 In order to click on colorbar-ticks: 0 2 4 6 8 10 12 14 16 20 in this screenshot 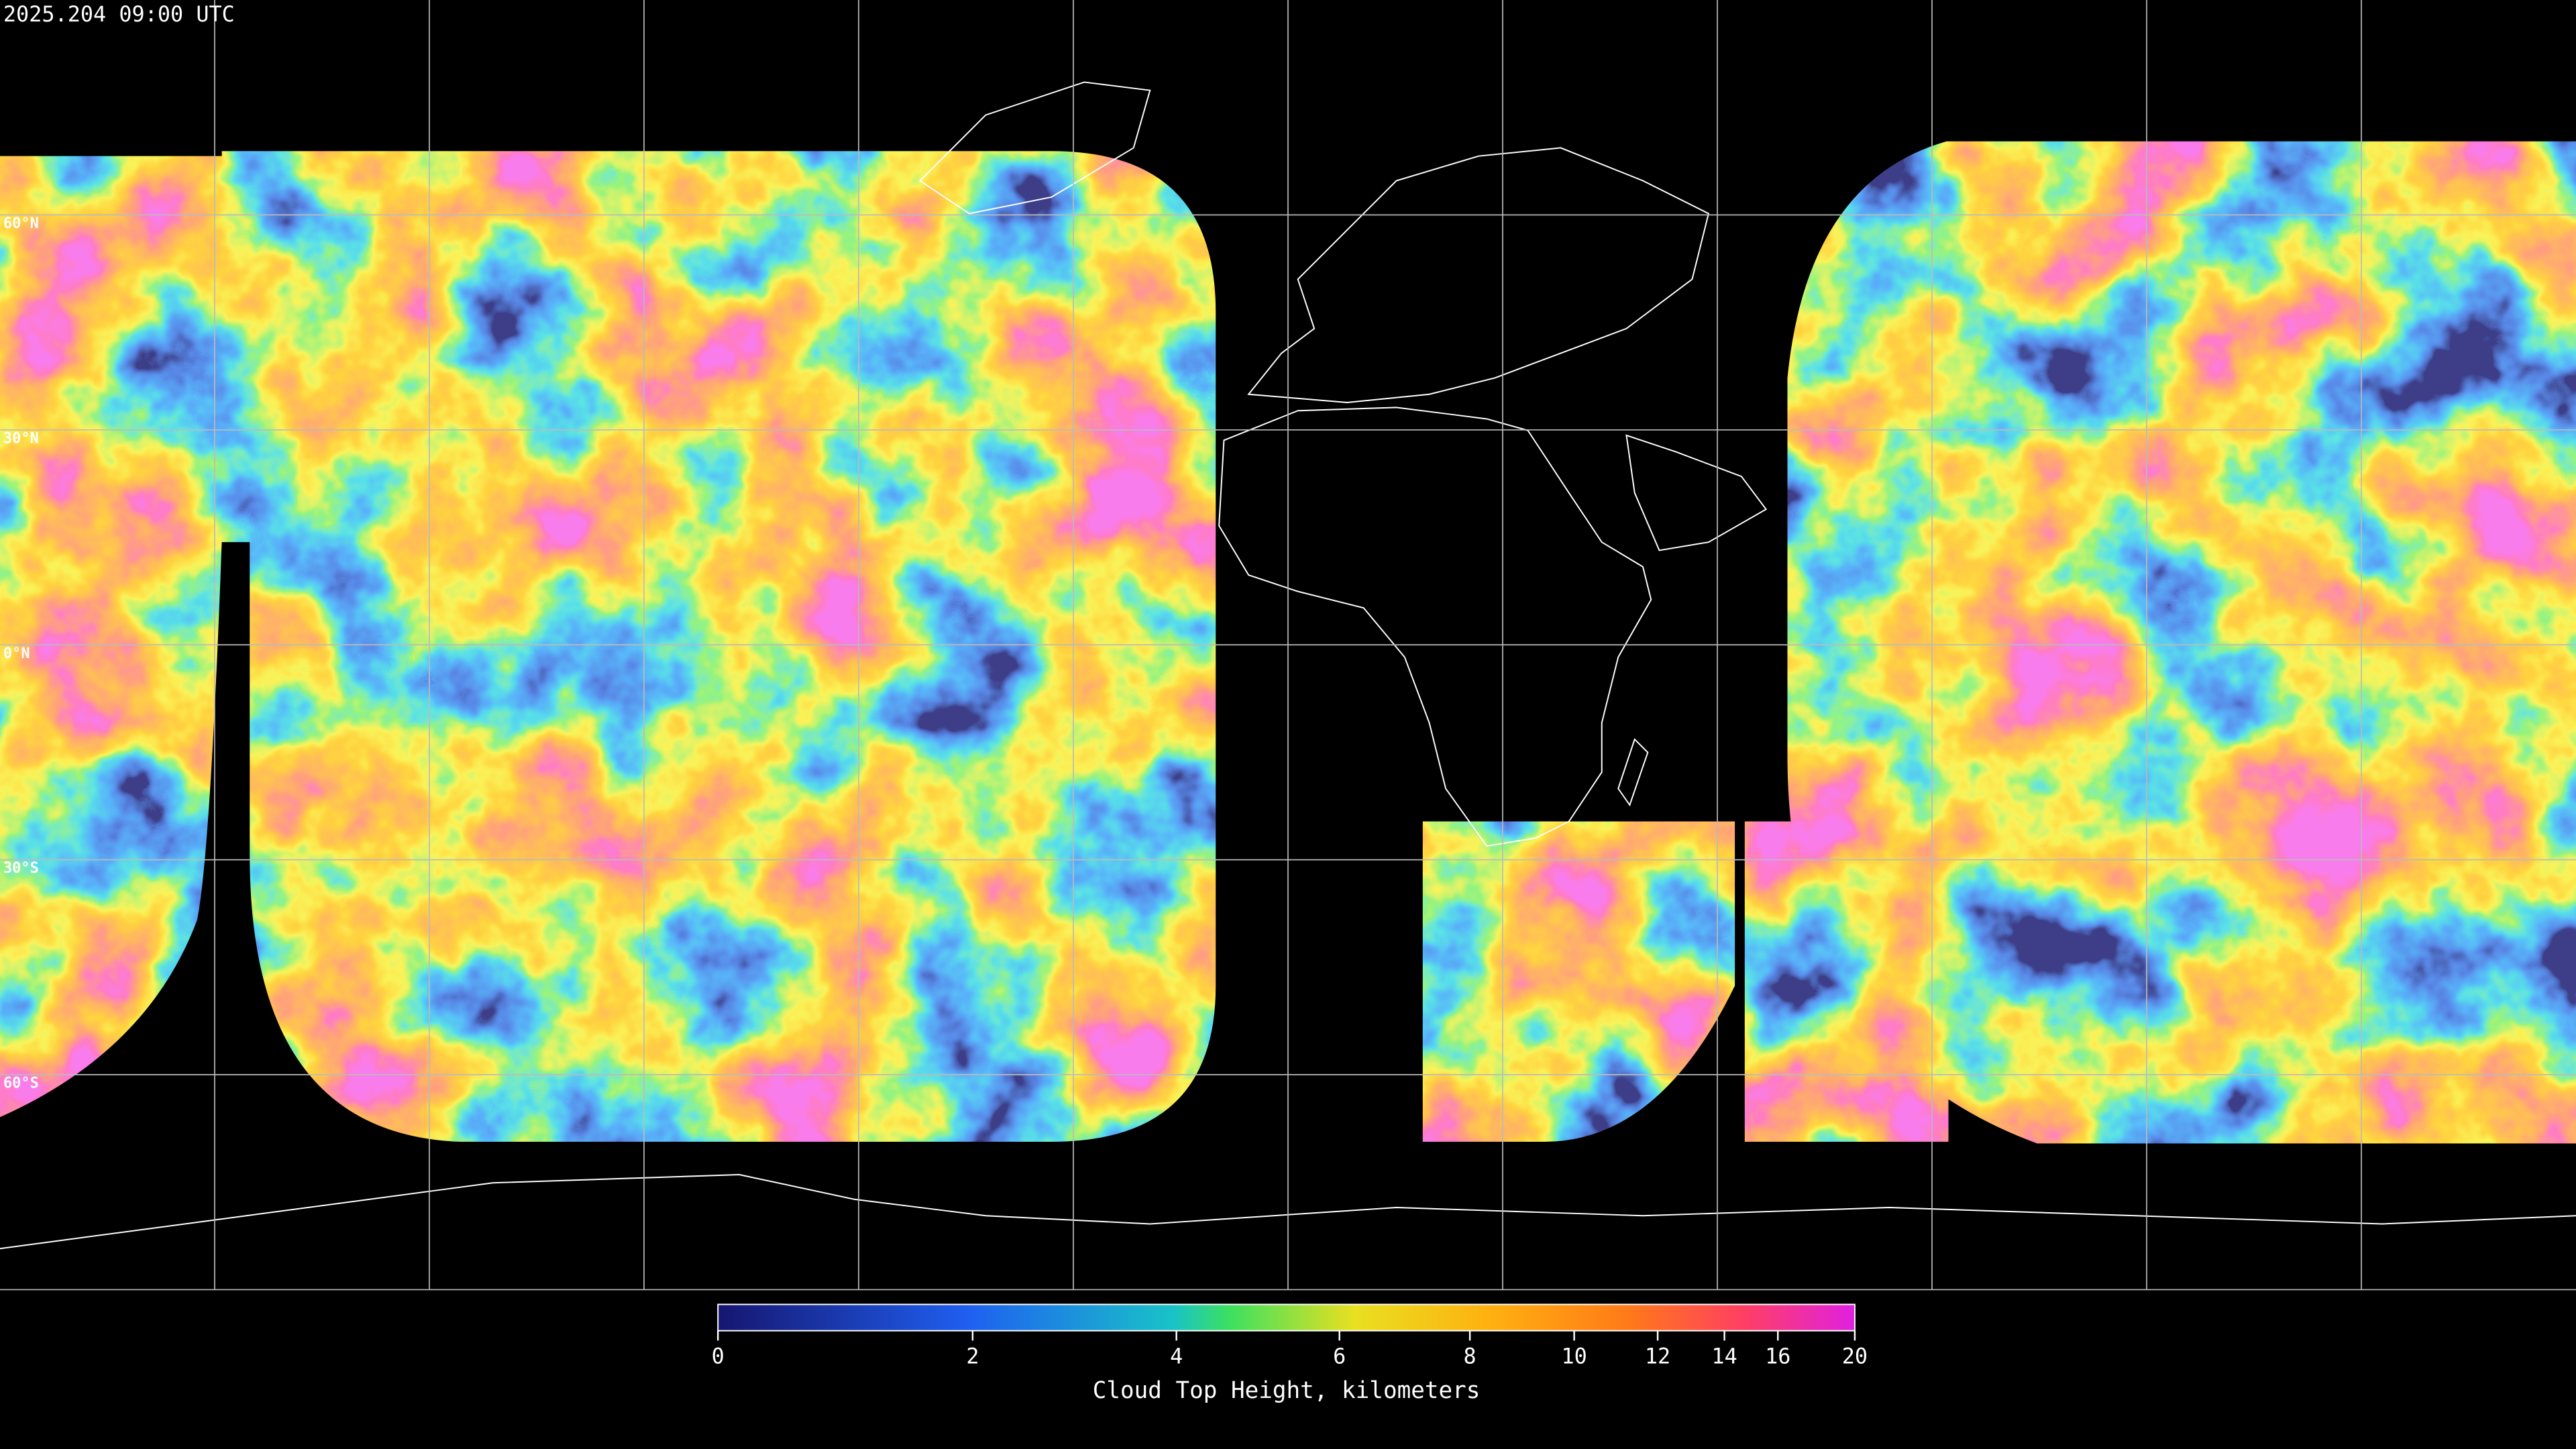, I will do `click(1290, 1336)`.